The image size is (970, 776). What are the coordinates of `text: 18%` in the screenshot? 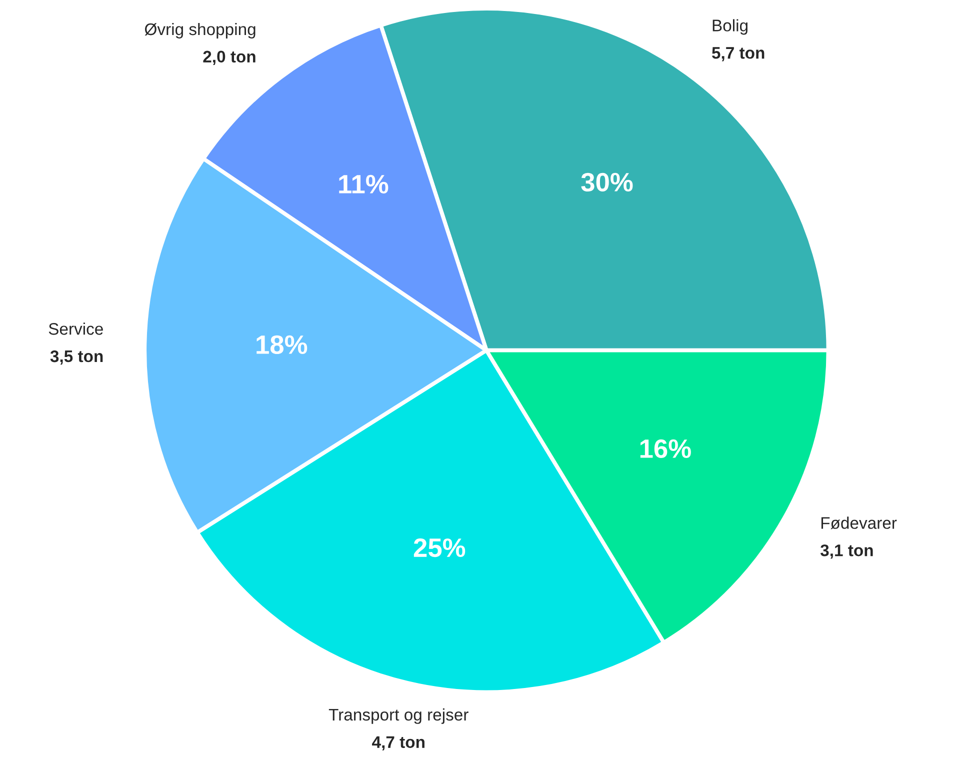 It's located at (282, 344).